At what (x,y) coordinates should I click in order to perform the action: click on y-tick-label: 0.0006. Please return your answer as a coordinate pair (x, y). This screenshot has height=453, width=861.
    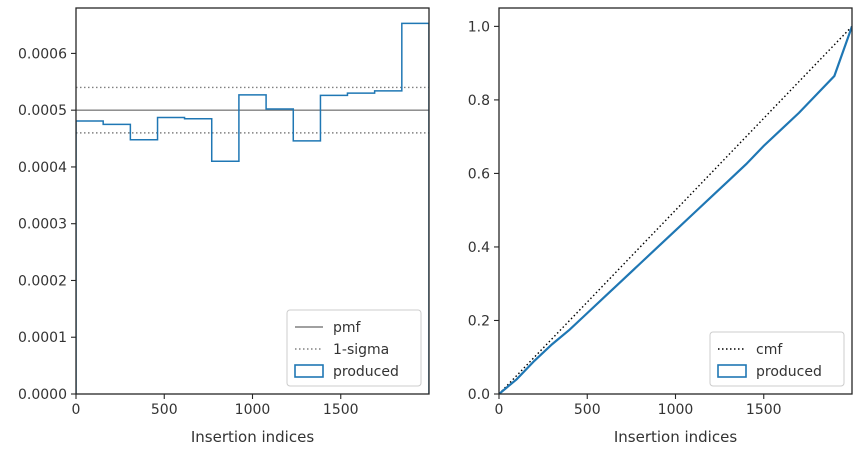
    Looking at the image, I should click on (42, 54).